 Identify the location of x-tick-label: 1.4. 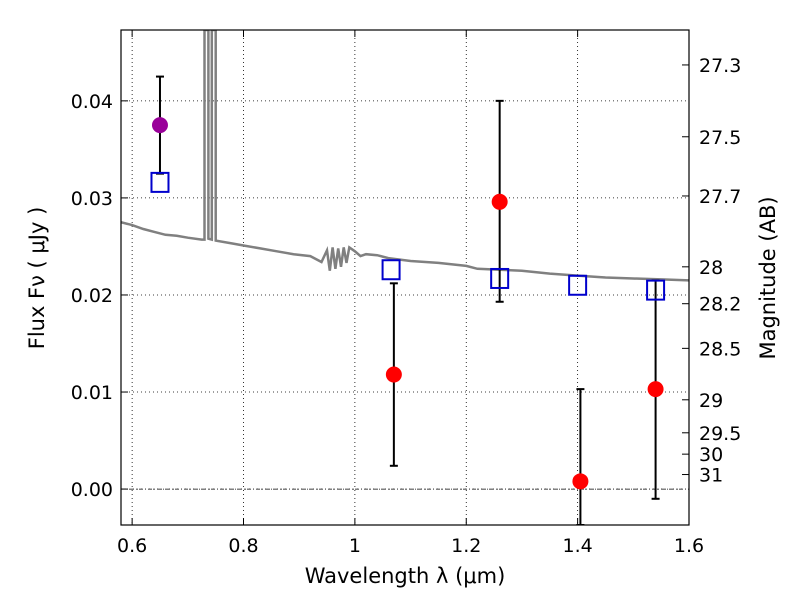
(578, 546).